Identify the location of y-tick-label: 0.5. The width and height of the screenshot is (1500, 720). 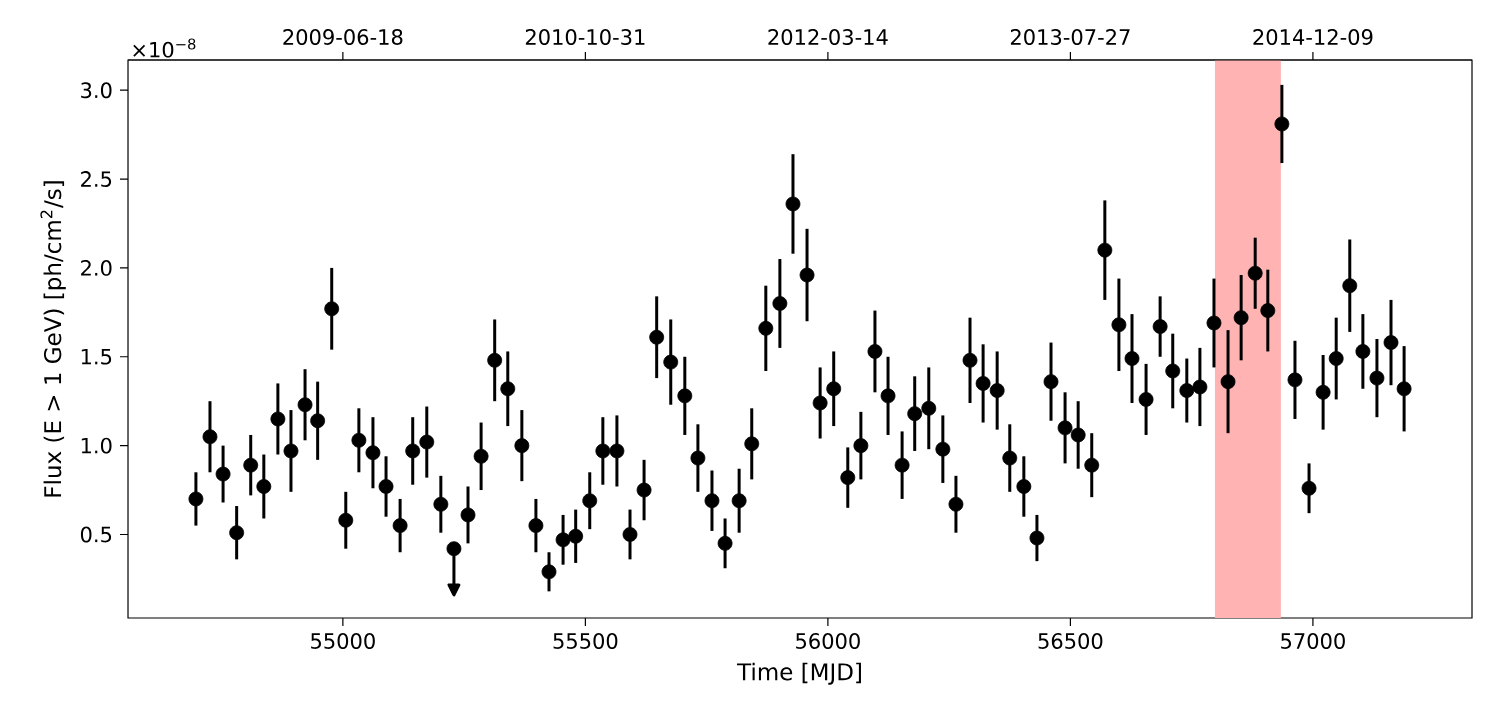
(96, 534).